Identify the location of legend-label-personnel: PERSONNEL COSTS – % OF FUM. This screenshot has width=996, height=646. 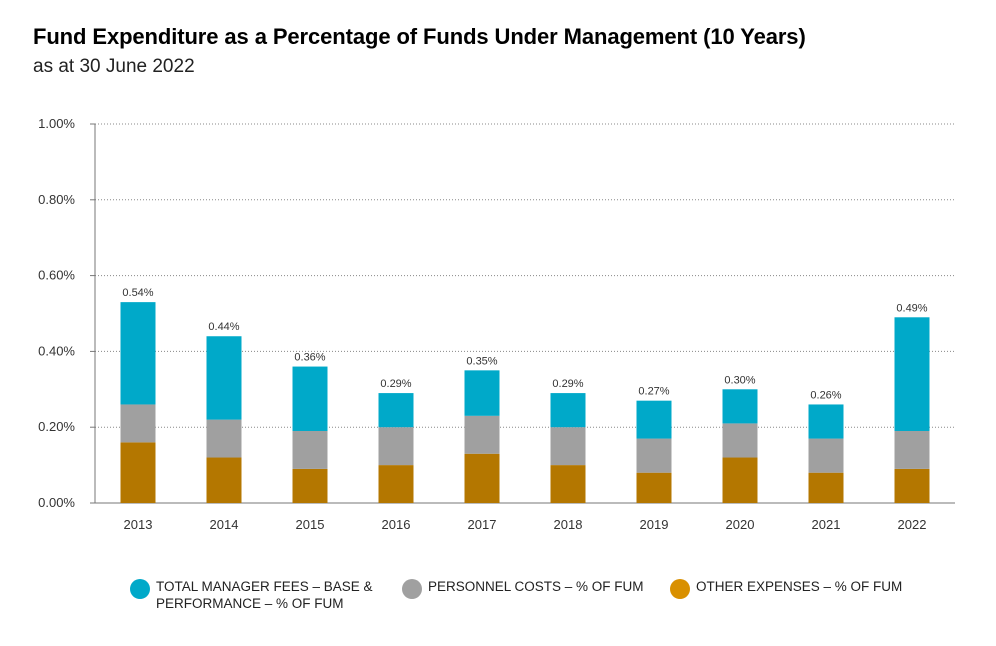
(536, 586).